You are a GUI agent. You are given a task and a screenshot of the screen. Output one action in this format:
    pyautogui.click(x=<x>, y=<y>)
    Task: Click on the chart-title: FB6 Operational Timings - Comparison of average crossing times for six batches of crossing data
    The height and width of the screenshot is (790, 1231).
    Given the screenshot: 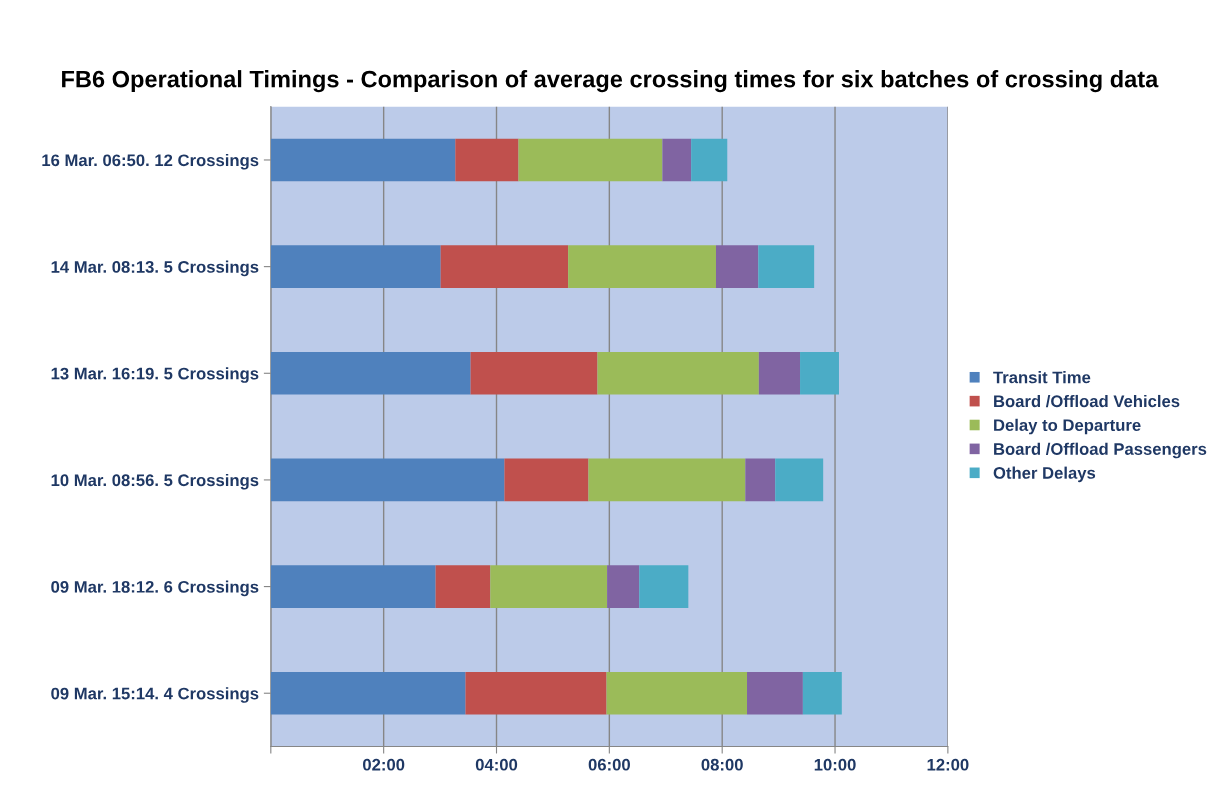 What is the action you would take?
    pyautogui.click(x=610, y=81)
    